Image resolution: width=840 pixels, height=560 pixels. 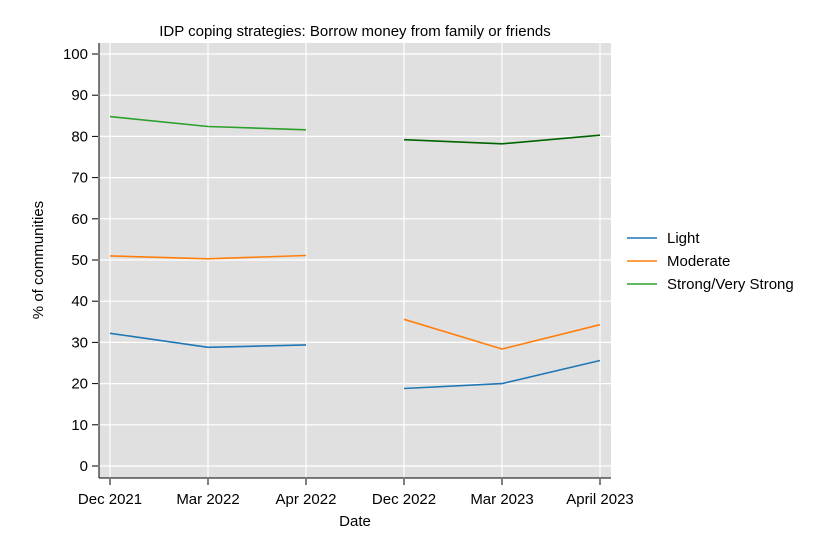 I want to click on x-tick-label: Dec 2022, so click(x=404, y=499).